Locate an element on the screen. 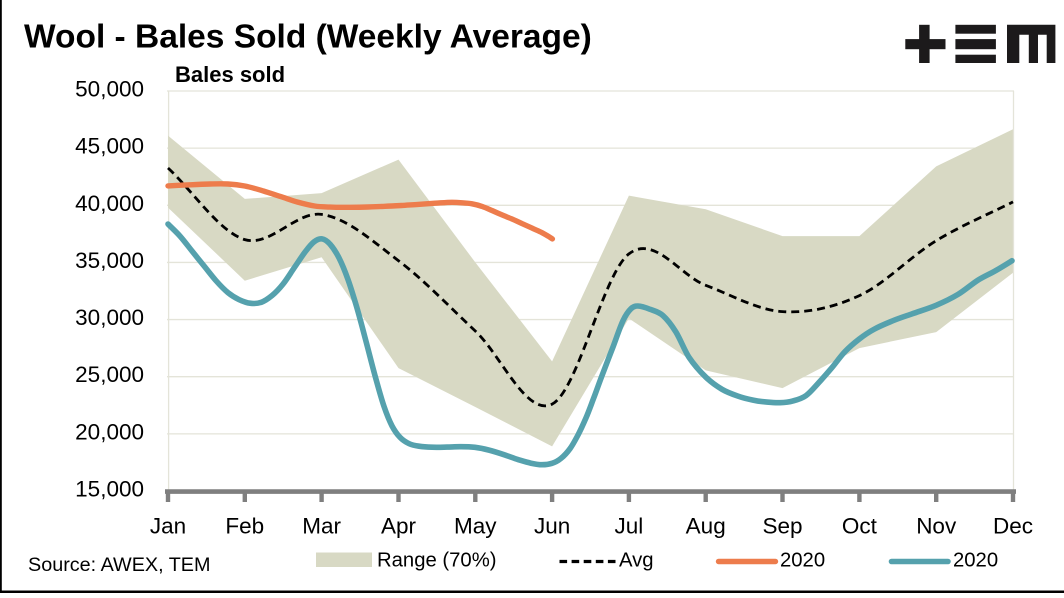 This screenshot has height=598, width=1064. svg-text: Bales sold is located at coordinates (230, 74).